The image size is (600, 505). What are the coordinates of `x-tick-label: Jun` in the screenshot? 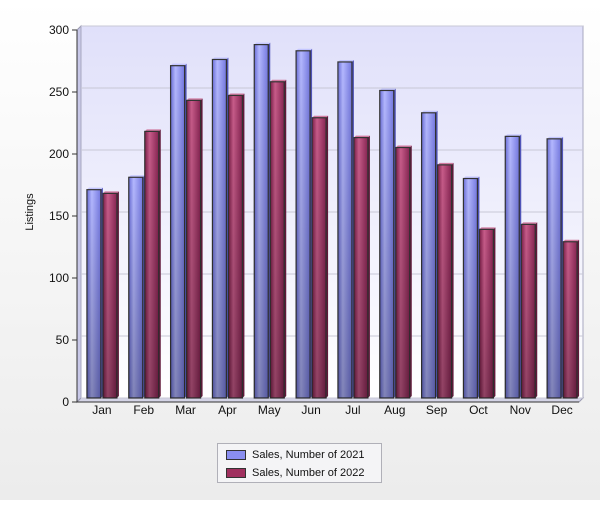 It's located at (310, 410).